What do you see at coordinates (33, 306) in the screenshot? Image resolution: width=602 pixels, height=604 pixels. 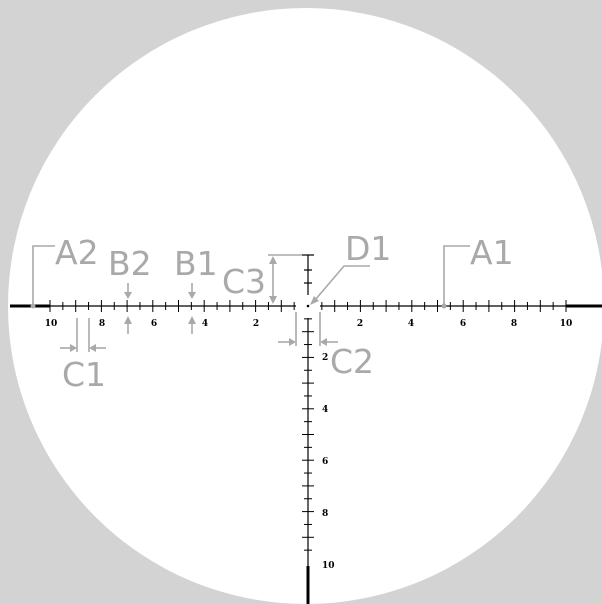 I see `a2-marker` at bounding box center [33, 306].